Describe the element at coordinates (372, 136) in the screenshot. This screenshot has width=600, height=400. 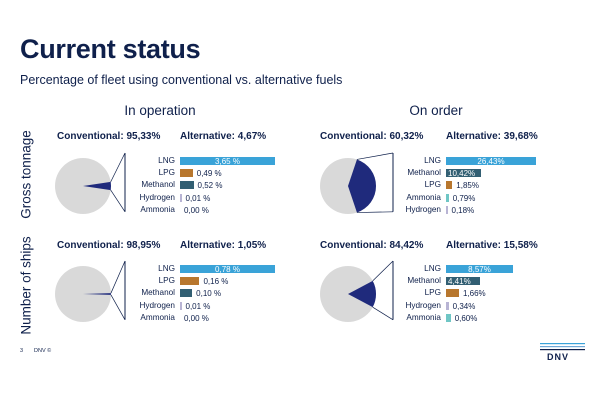
I see `conventional-label: Conventional: 60,32%` at that location.